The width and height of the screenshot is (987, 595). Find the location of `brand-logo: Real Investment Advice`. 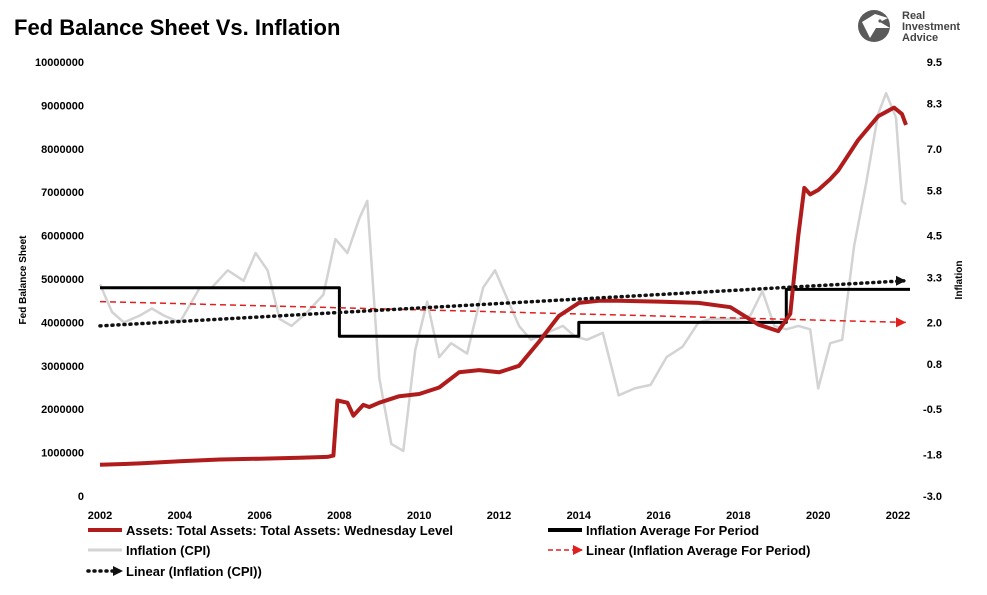

brand-logo: Real Investment Advice is located at coordinates (909, 27).